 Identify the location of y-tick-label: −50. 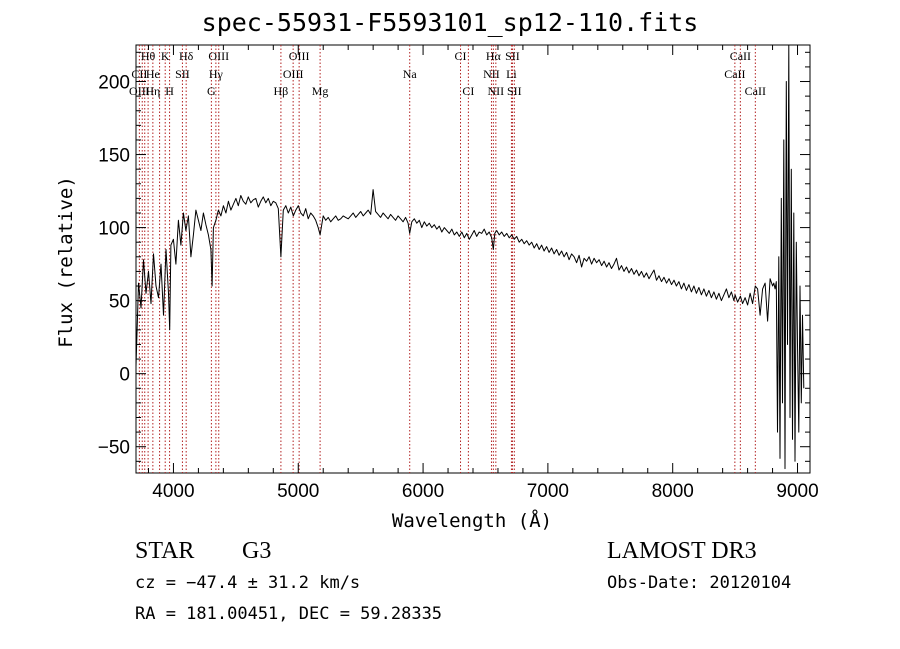
(114, 448).